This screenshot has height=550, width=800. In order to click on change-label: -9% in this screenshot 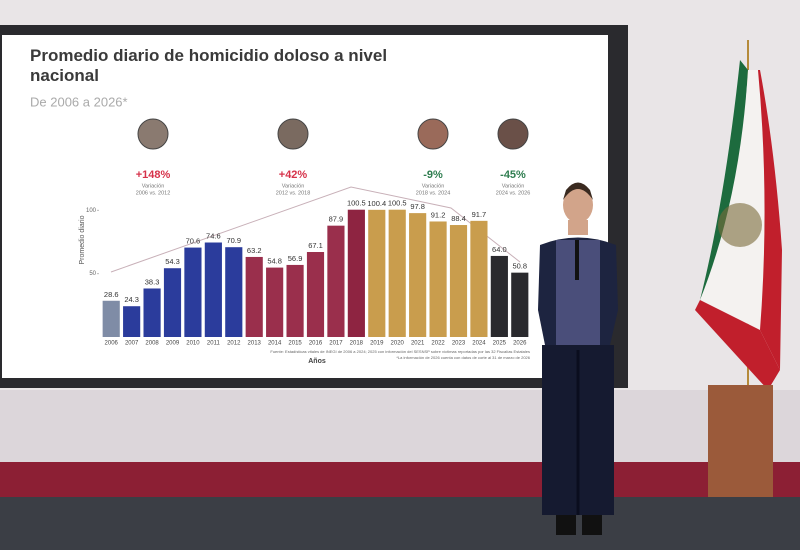, I will do `click(433, 175)`.